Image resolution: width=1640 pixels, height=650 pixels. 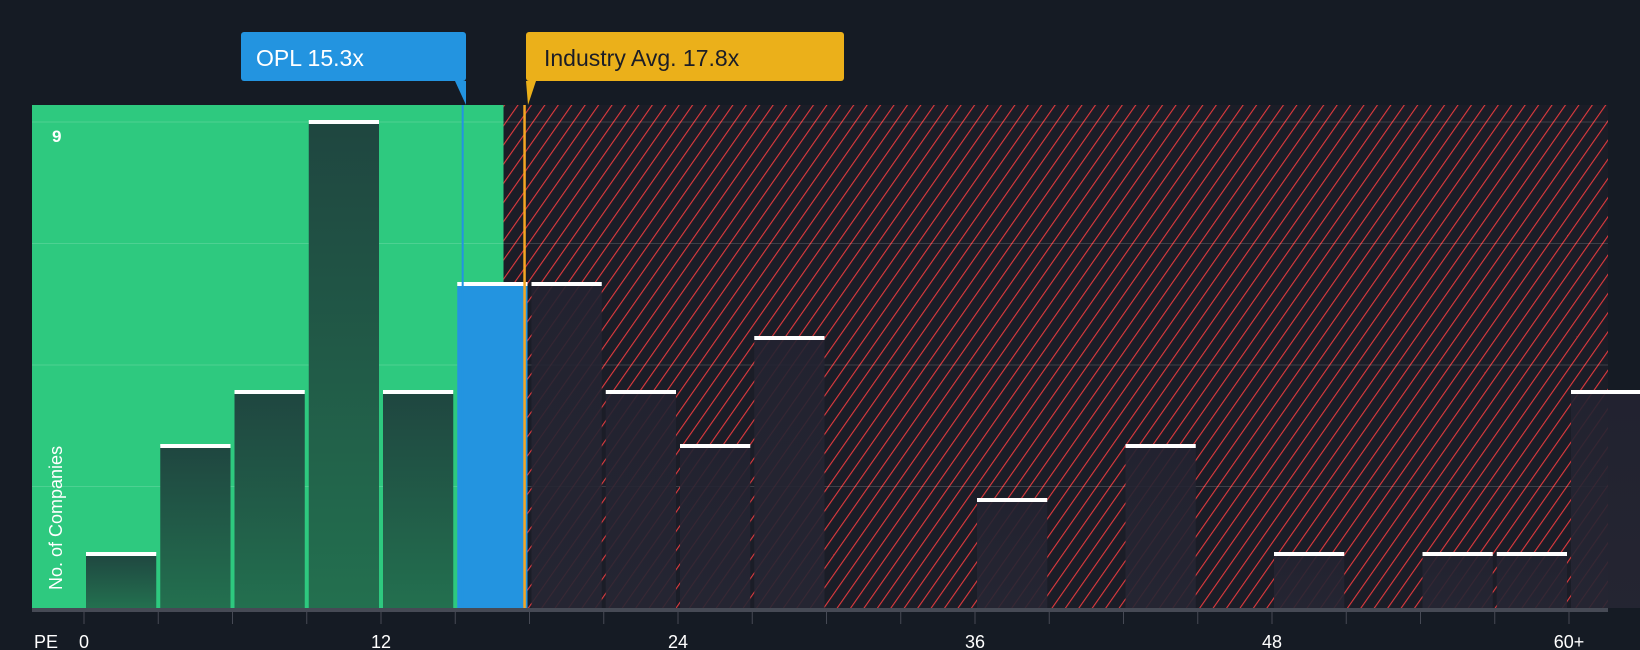 I want to click on x-tick-label: 48, so click(x=1272, y=641).